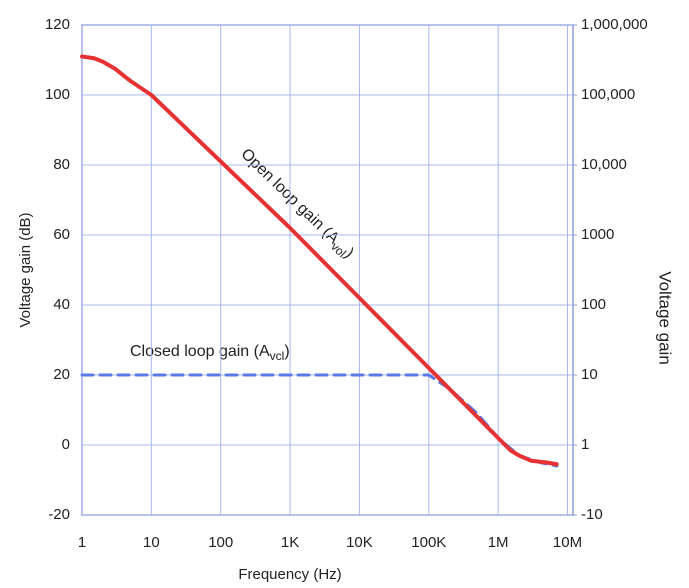  Describe the element at coordinates (286, 351) in the screenshot. I see `annotation-suffix: )` at that location.